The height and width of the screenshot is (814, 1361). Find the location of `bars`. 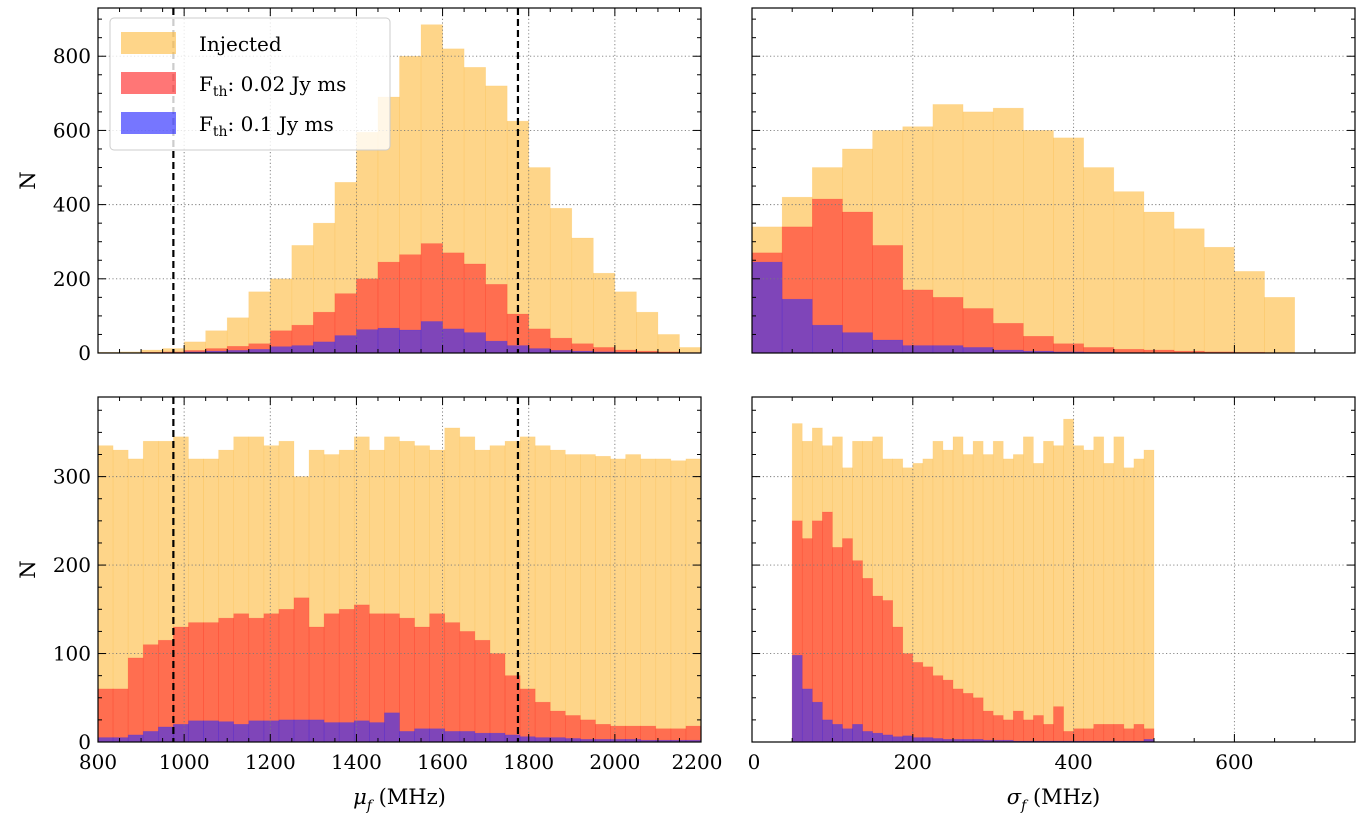

bars is located at coordinates (973, 580).